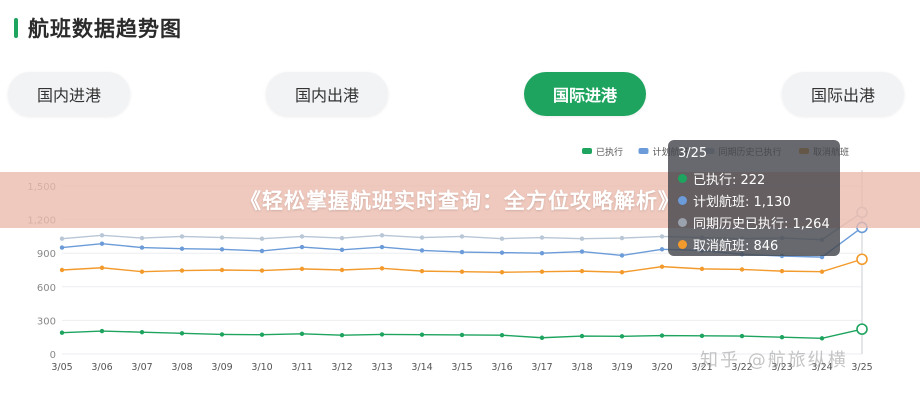 The image size is (920, 400). Describe the element at coordinates (261, 367) in the screenshot. I see `x-tick-label: 3/10` at that location.